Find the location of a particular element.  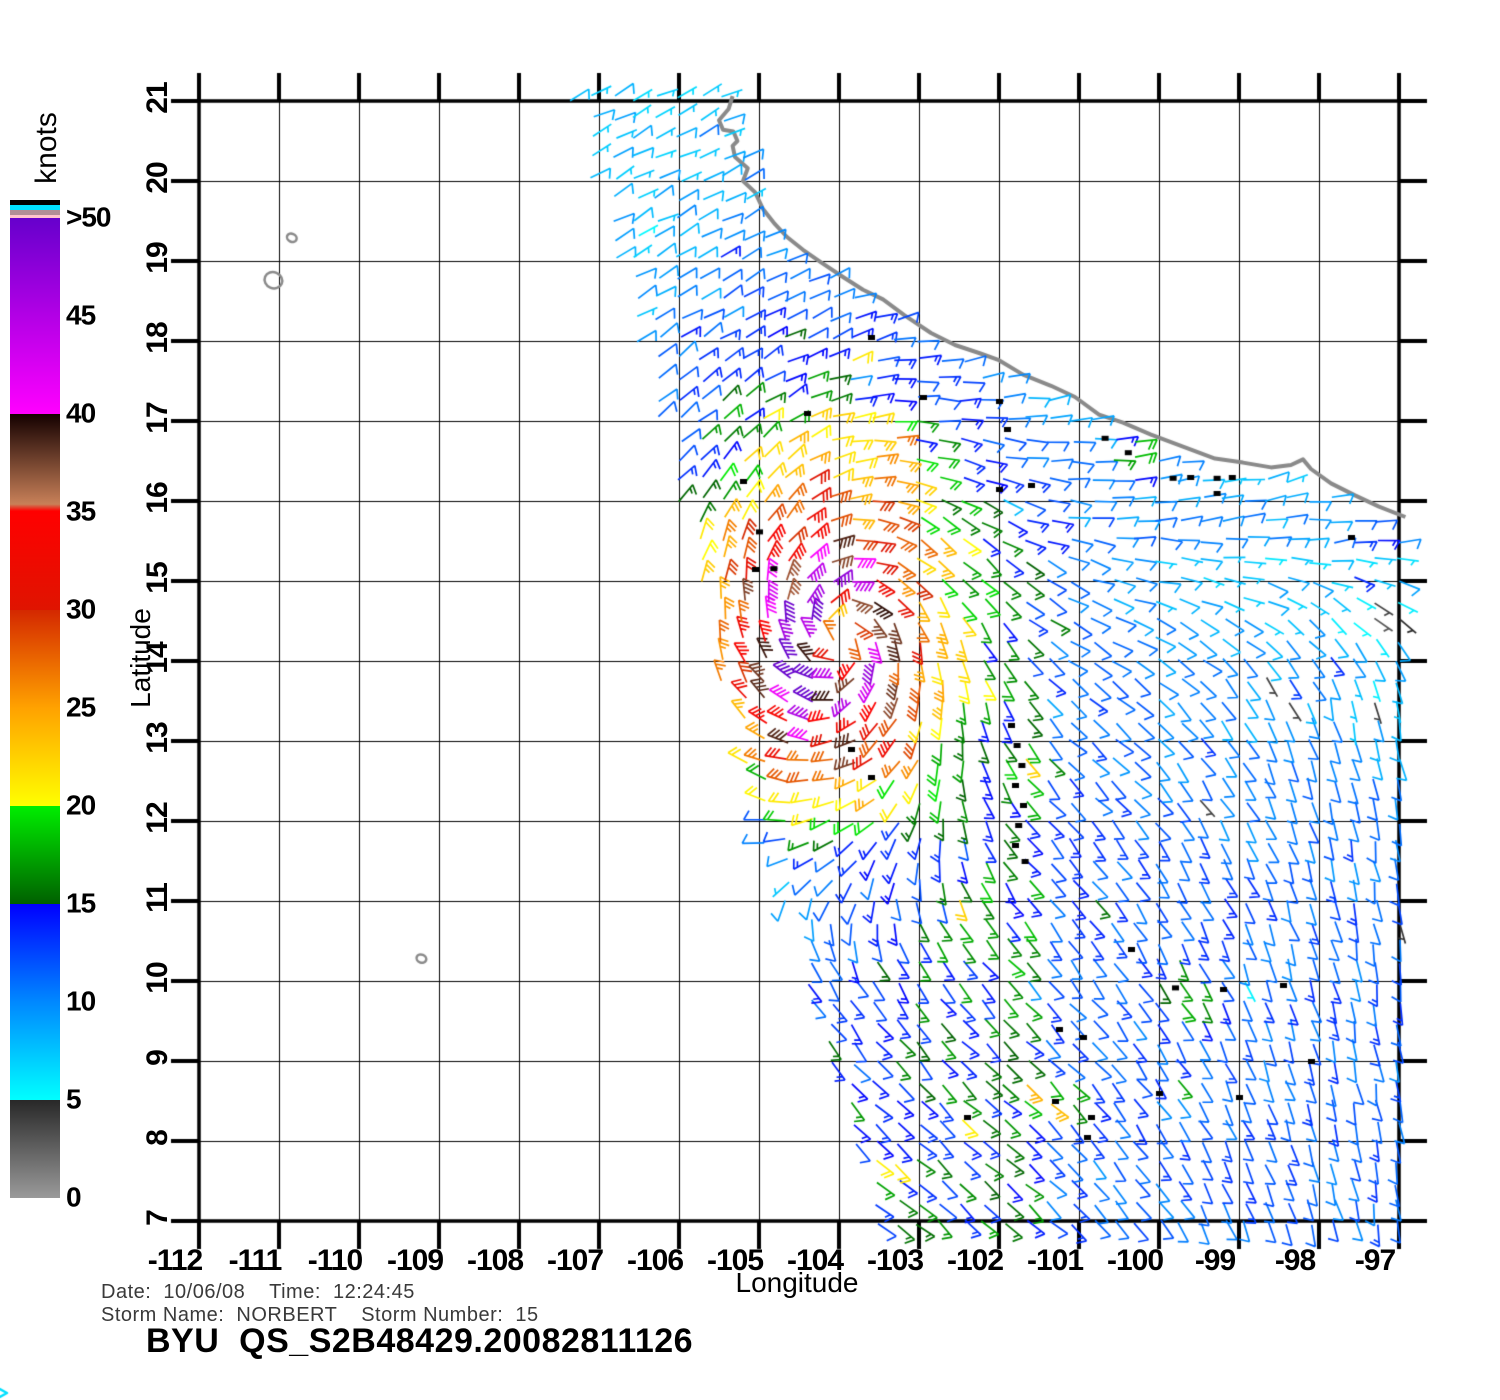

colorbar-tick-label: 25 is located at coordinates (81, 707).